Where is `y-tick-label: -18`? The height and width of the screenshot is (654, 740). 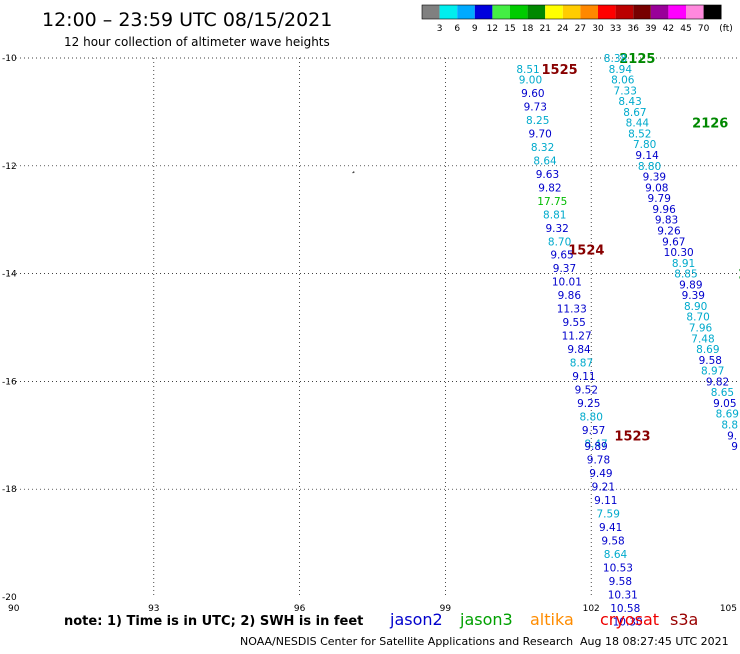
y-tick-label: -18 is located at coordinates (9, 490).